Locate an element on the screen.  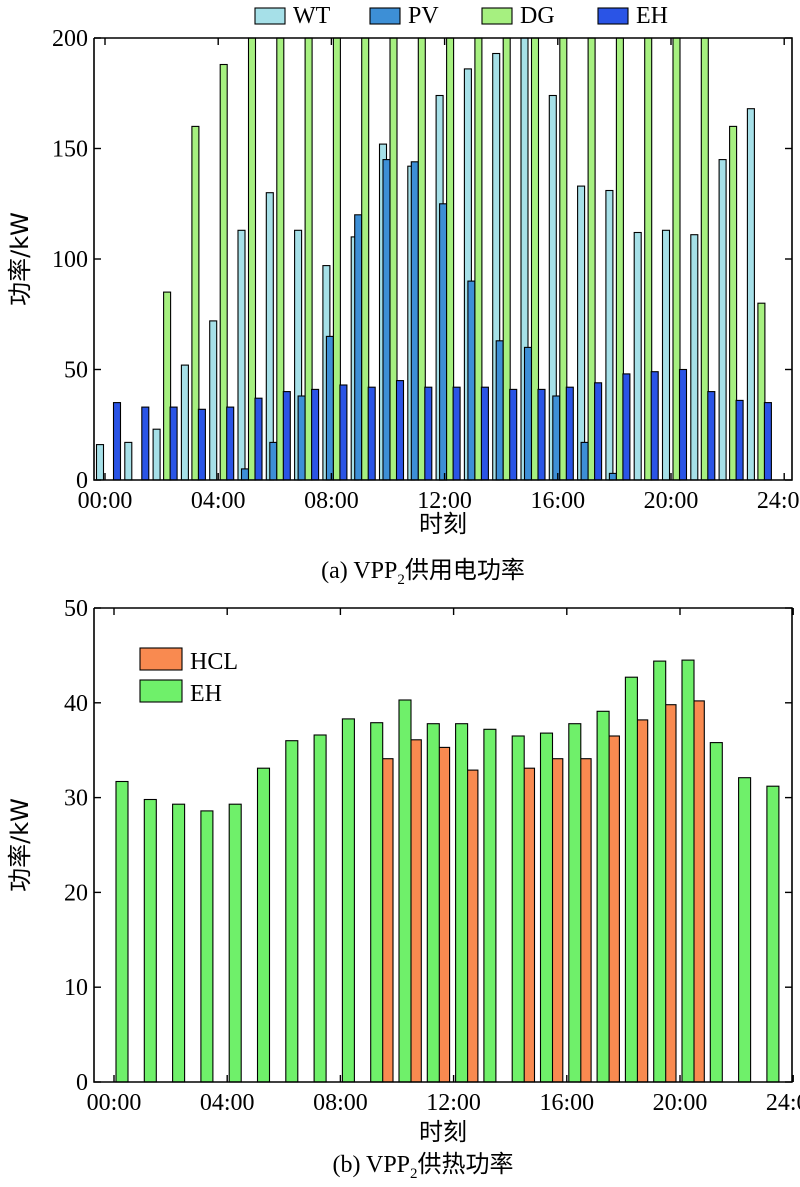
caption-subscript: 2 is located at coordinates (414, 1174).